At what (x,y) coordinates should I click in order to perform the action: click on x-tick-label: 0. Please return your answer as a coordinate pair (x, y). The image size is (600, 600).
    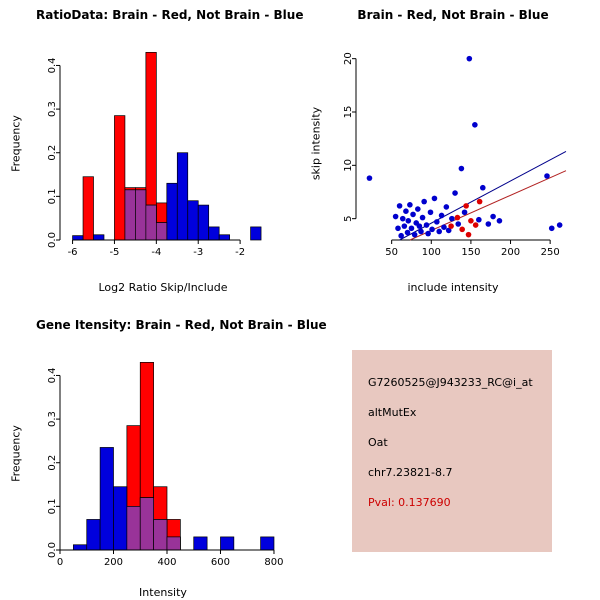
    Looking at the image, I should click on (60, 562).